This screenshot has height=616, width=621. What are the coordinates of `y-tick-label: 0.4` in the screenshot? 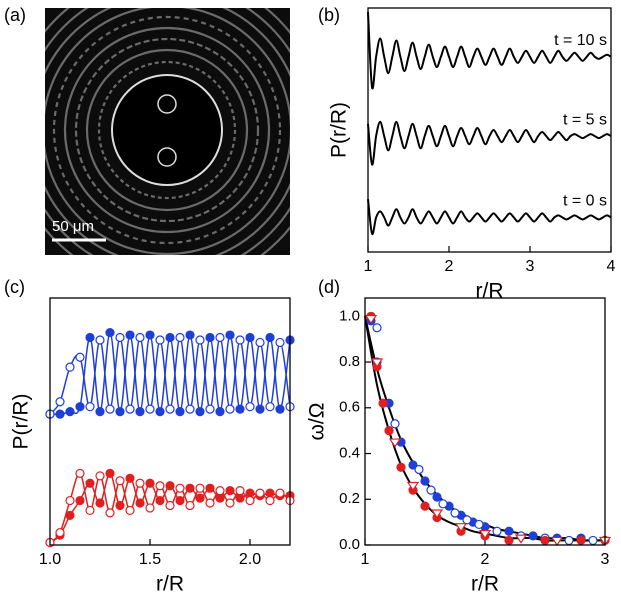 It's located at (349, 452).